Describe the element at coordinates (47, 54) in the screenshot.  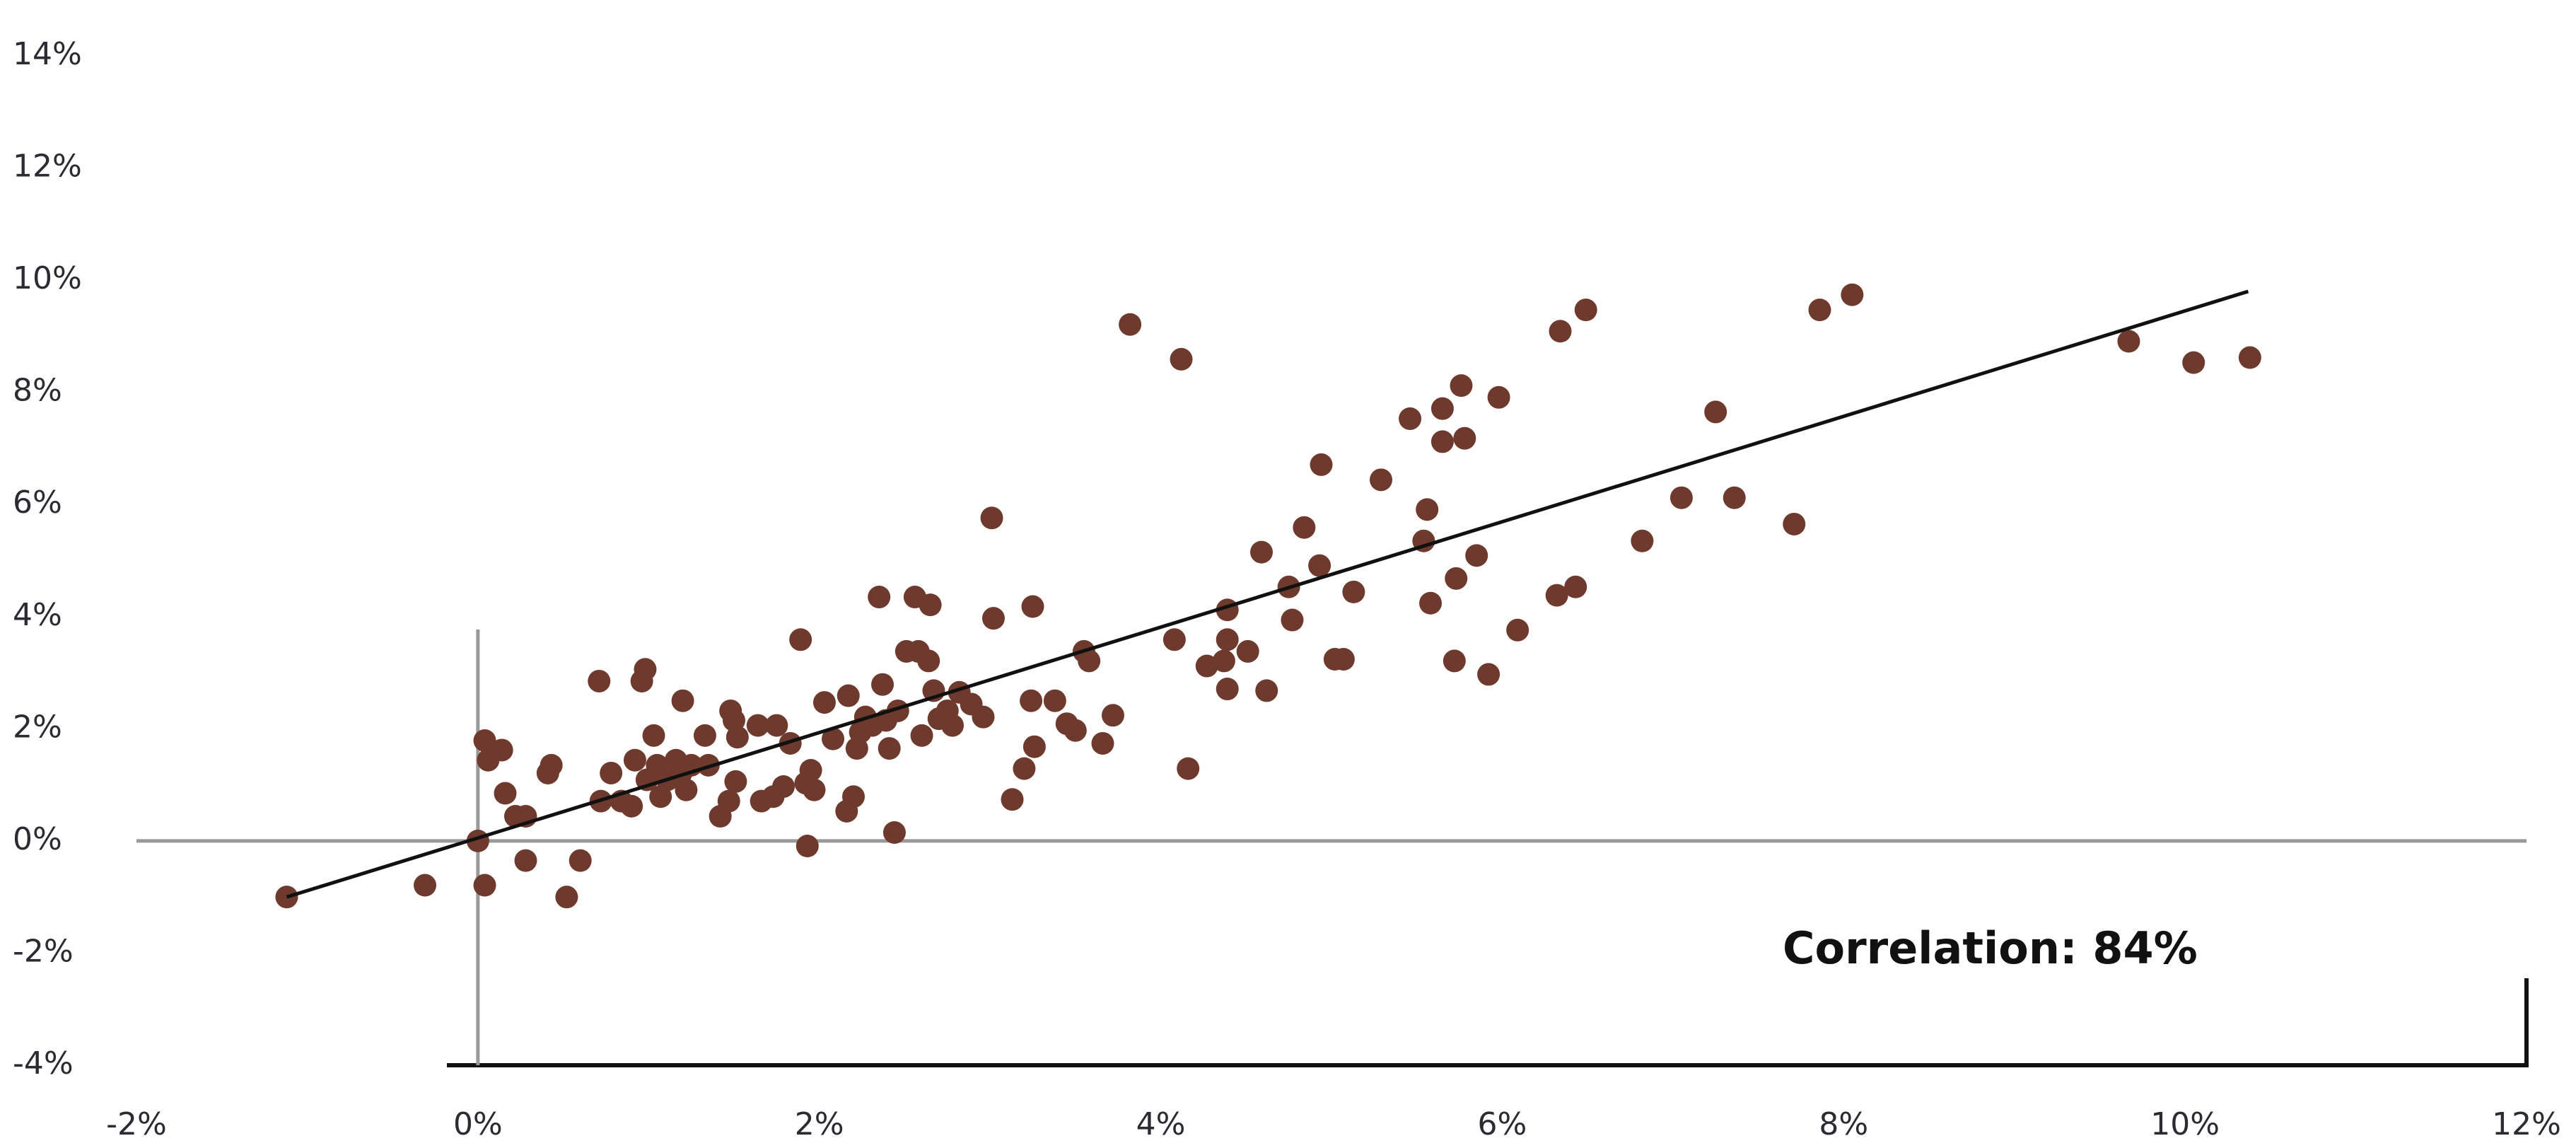
I see `y-tick-label: 14%` at that location.